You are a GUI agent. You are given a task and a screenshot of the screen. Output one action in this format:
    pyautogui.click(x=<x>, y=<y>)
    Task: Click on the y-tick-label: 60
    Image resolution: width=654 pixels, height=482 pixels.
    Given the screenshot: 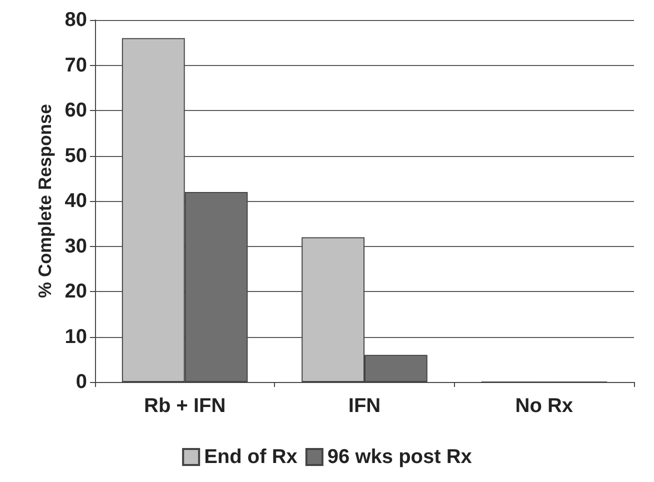 What is the action you would take?
    pyautogui.click(x=75, y=111)
    